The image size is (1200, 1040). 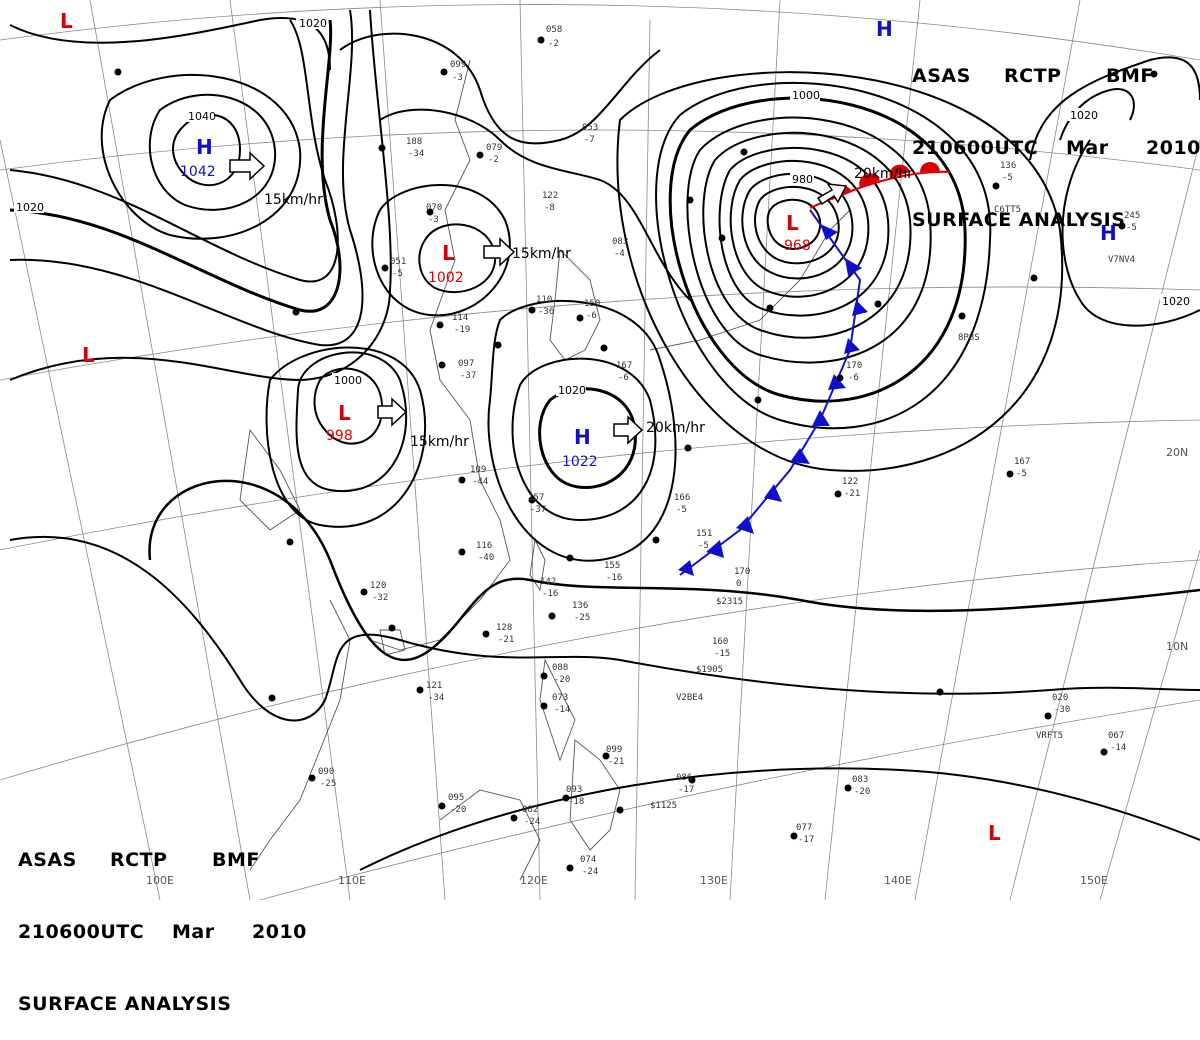 I want to click on station-pressure: 079, so click(x=494, y=148).